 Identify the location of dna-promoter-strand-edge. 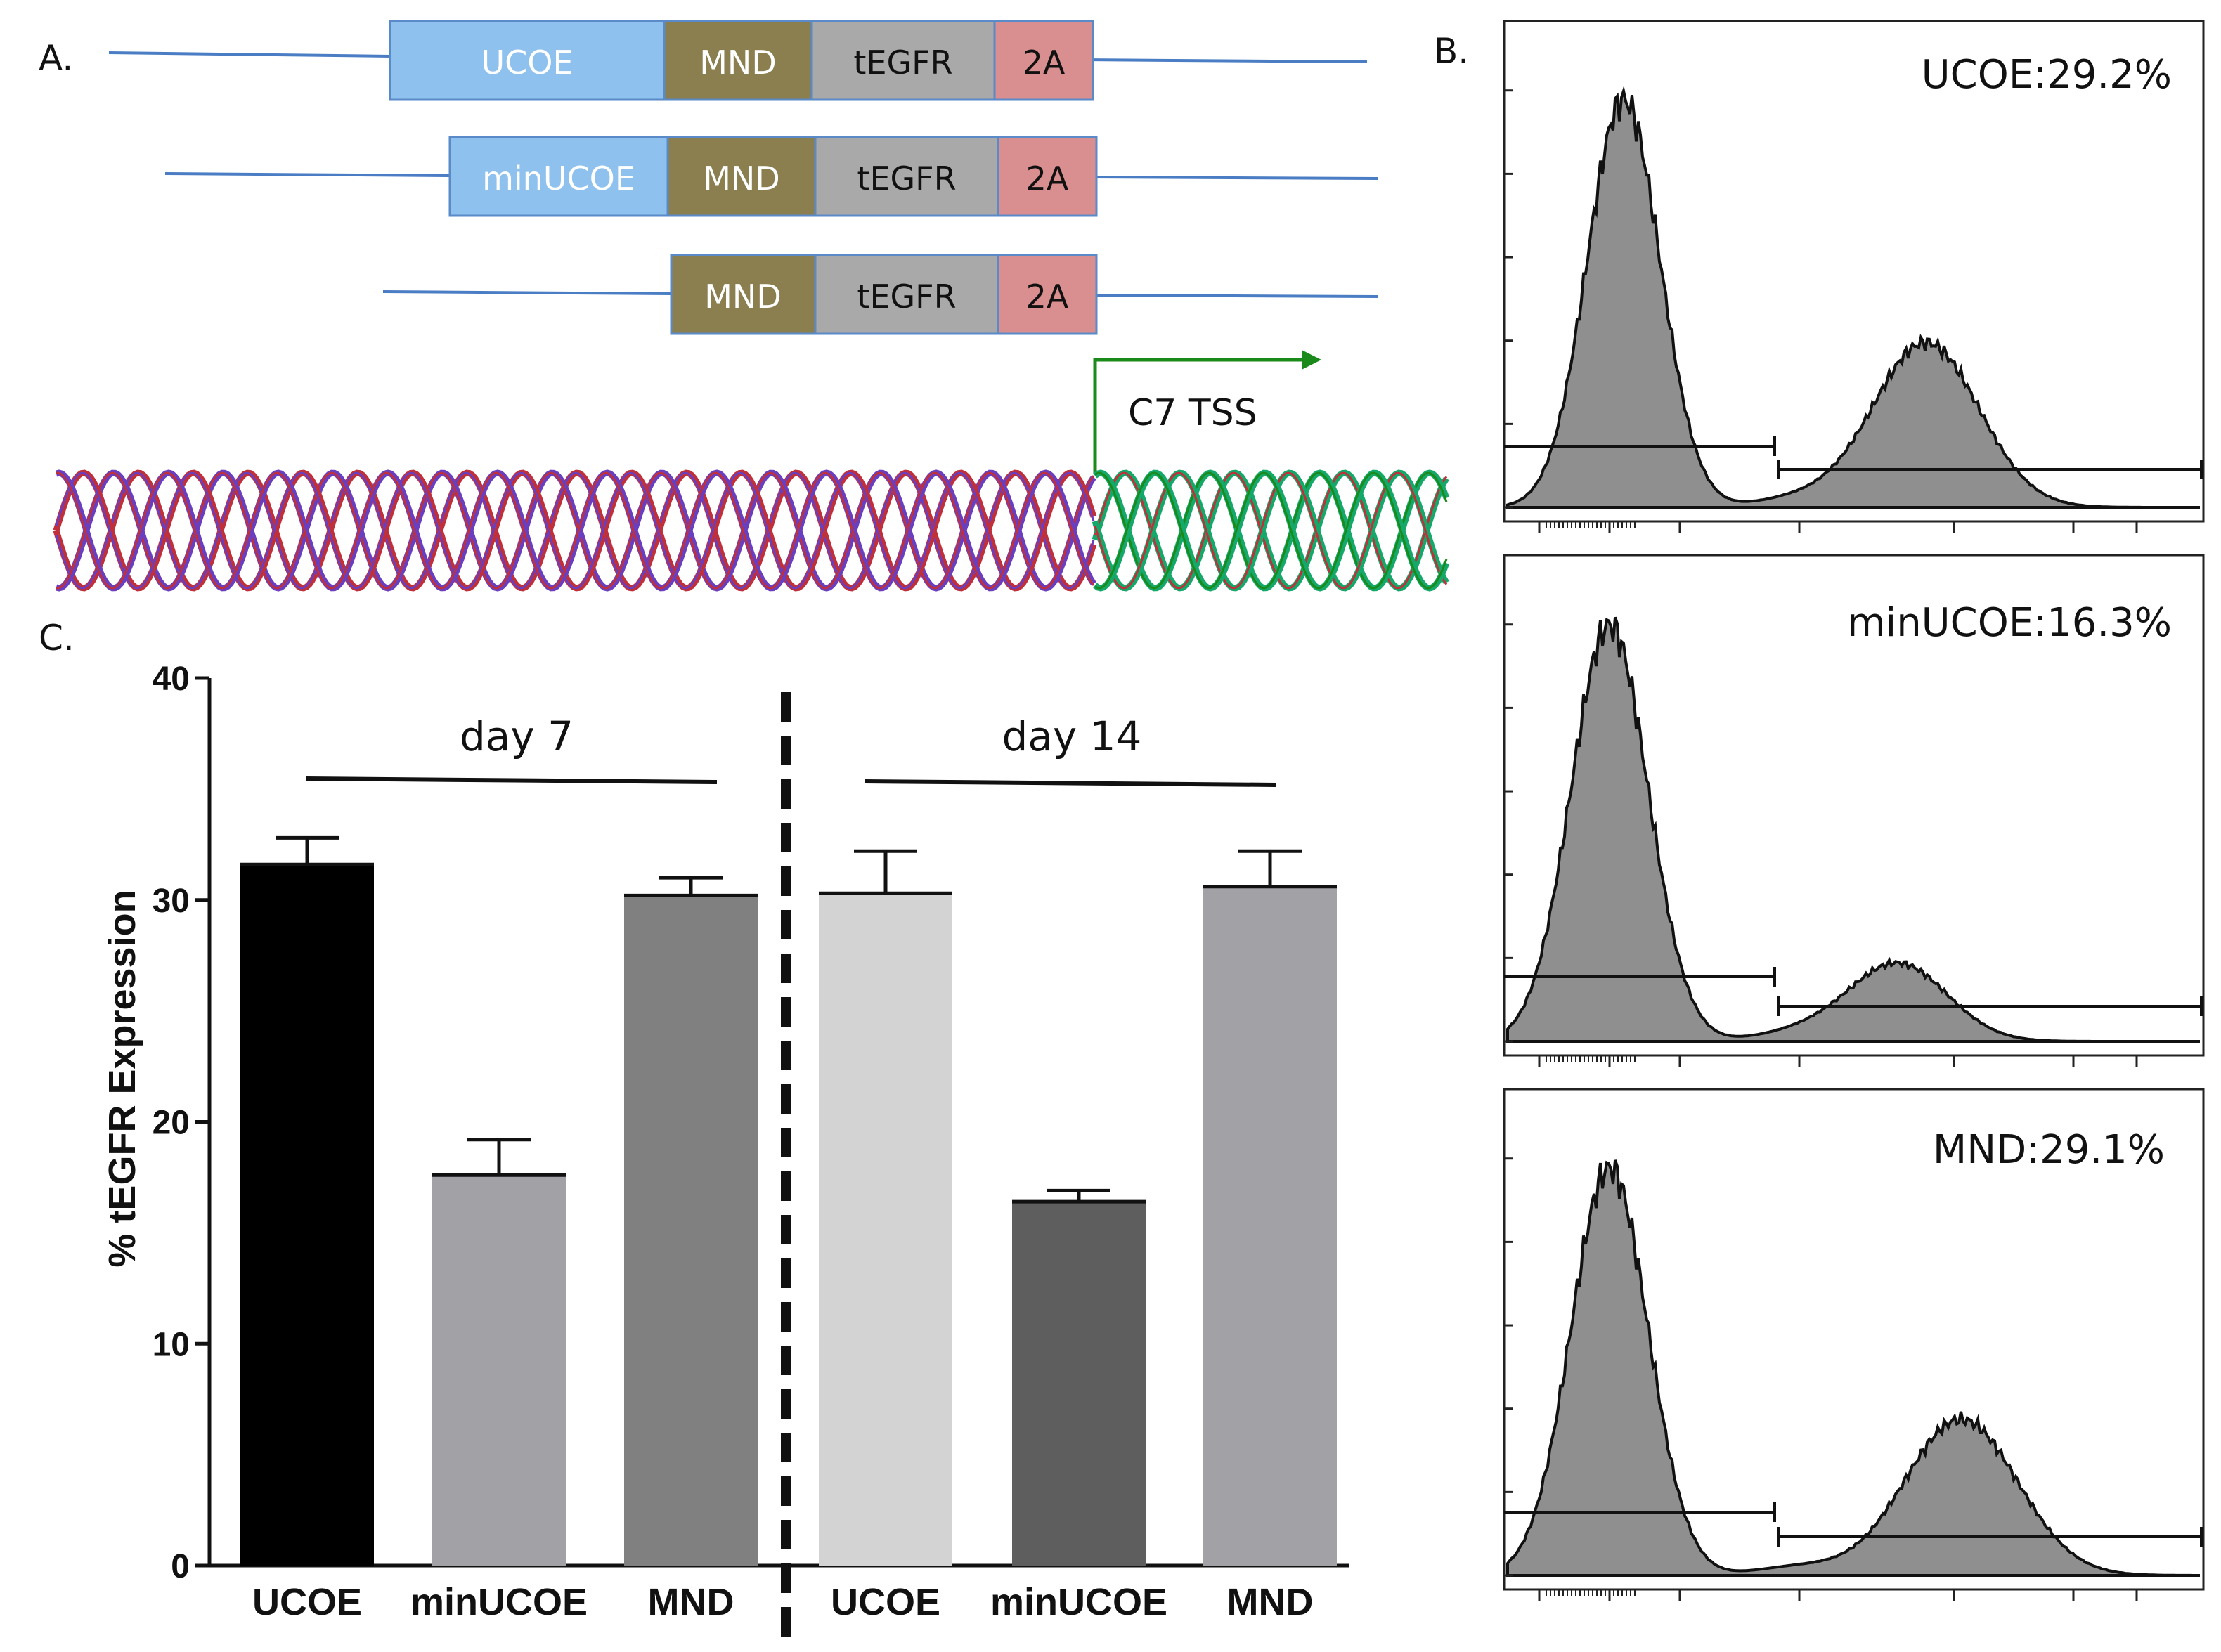
(1271, 530).